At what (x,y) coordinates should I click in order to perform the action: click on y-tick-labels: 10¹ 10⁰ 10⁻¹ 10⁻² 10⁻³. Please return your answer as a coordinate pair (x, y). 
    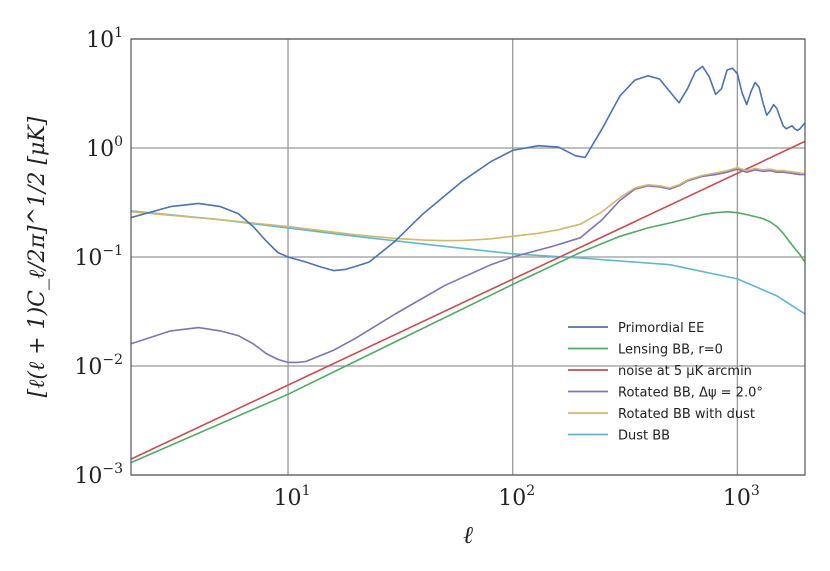
    Looking at the image, I should click on (98, 257).